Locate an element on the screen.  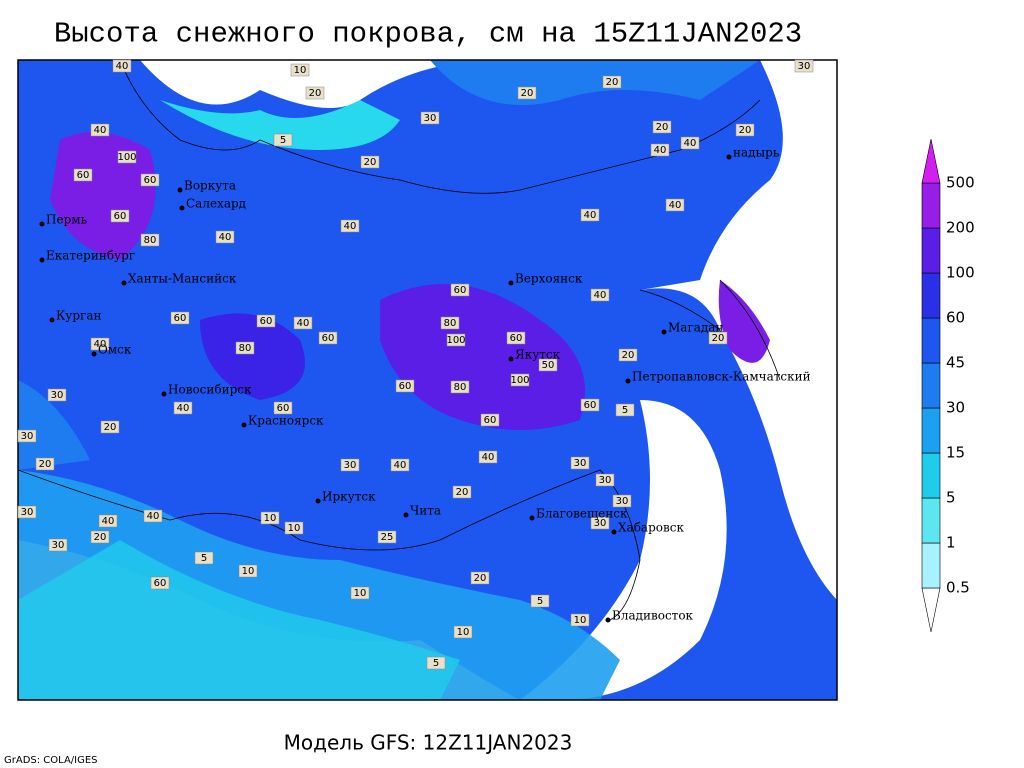
colorbar-label: 100 is located at coordinates (960, 273).